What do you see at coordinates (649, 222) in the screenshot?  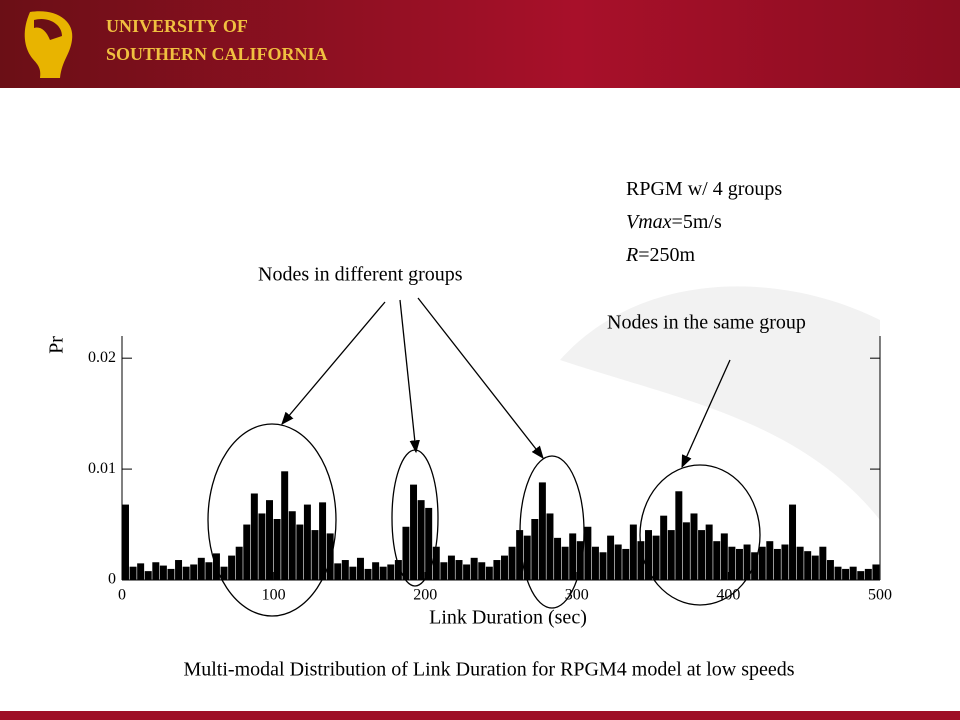 I see `annotation-part: Vmax` at bounding box center [649, 222].